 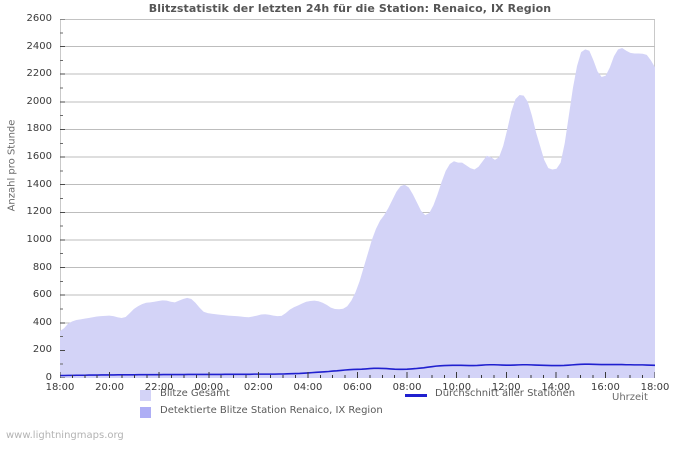 I want to click on x-tick-label: 02:00, so click(x=258, y=387).